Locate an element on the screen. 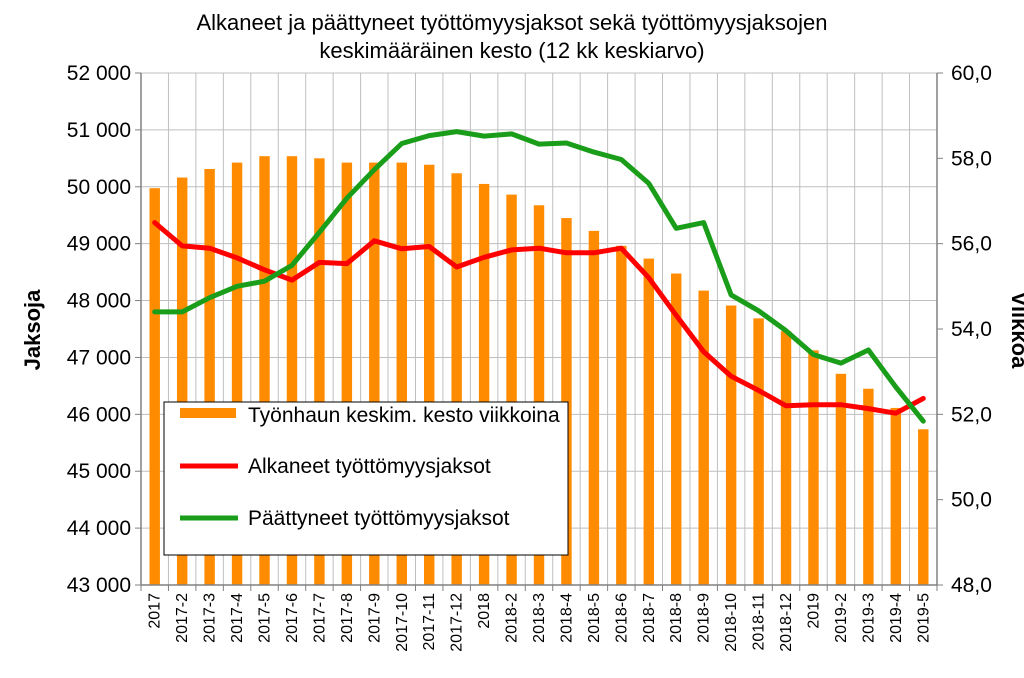 Image resolution: width=1024 pixels, height=678 pixels. x-tick-label: 2018 is located at coordinates (484, 611).